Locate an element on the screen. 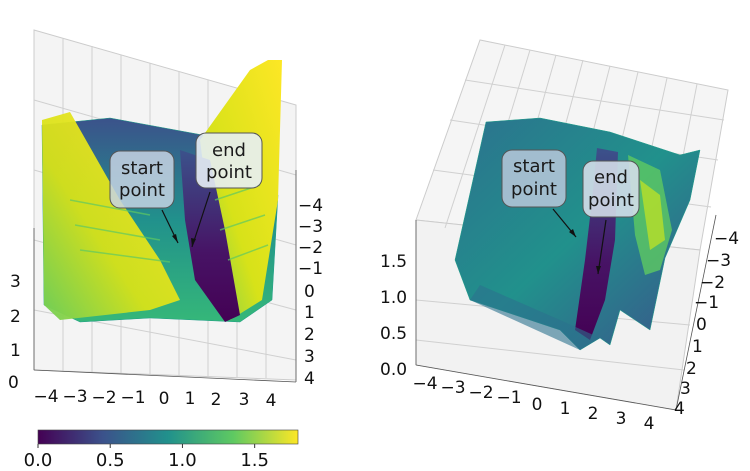 The width and height of the screenshot is (750, 471). right-x-tick: −1 is located at coordinates (508, 398).